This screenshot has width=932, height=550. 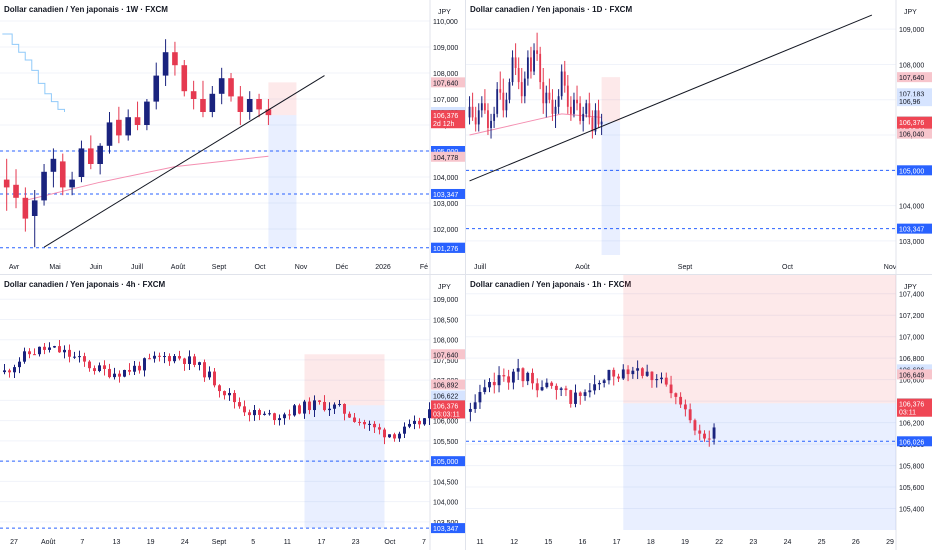 What do you see at coordinates (55, 267) in the screenshot?
I see `x-tick-label: Mai` at bounding box center [55, 267].